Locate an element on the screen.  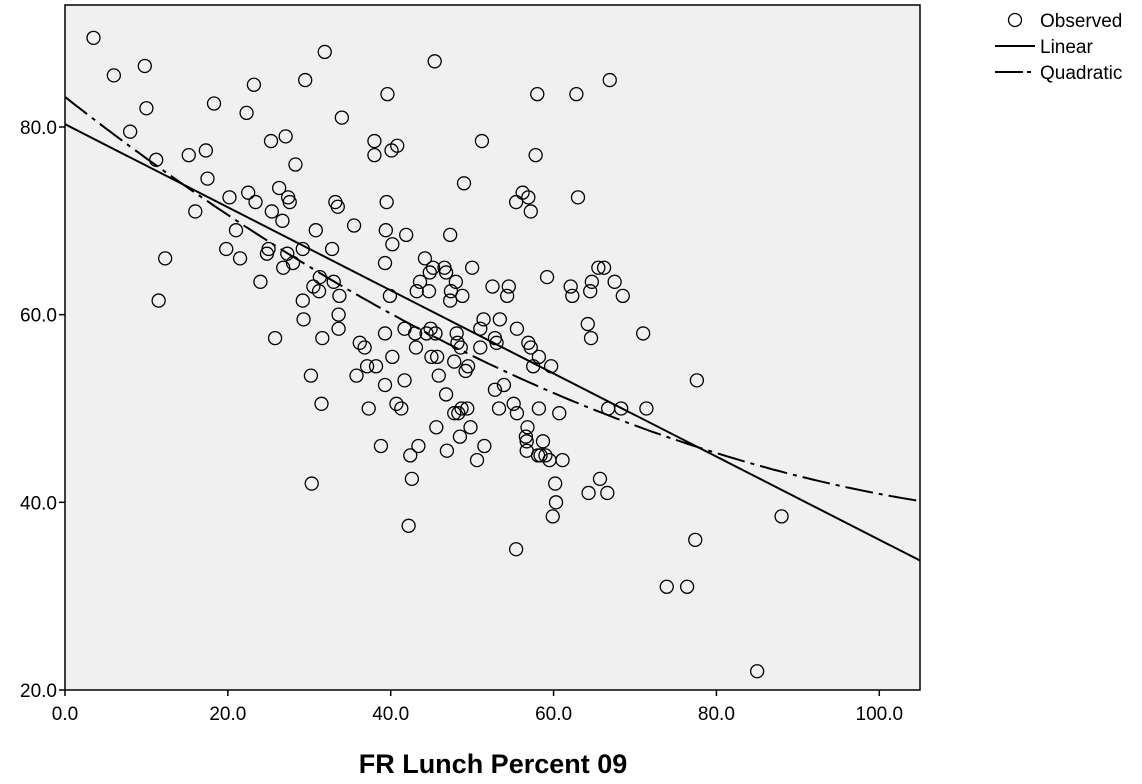
y-tick-label: 20.0 is located at coordinates (38, 691).